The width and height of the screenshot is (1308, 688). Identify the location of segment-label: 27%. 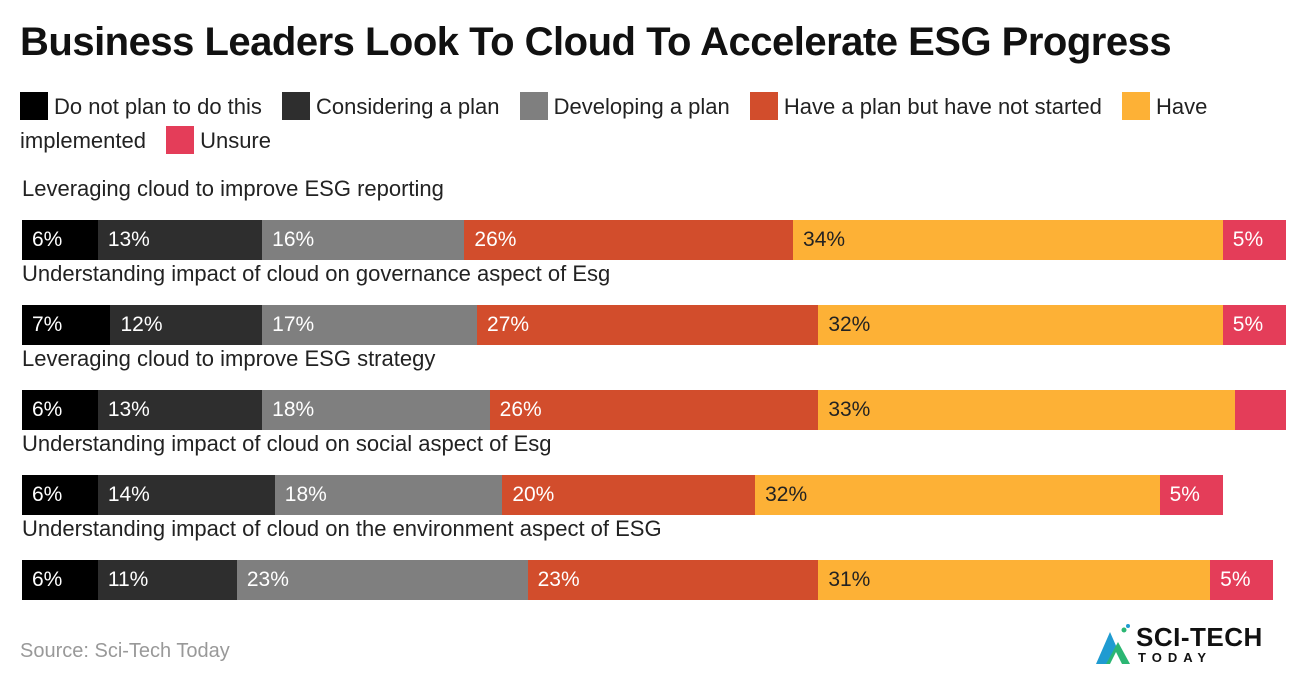
(508, 324).